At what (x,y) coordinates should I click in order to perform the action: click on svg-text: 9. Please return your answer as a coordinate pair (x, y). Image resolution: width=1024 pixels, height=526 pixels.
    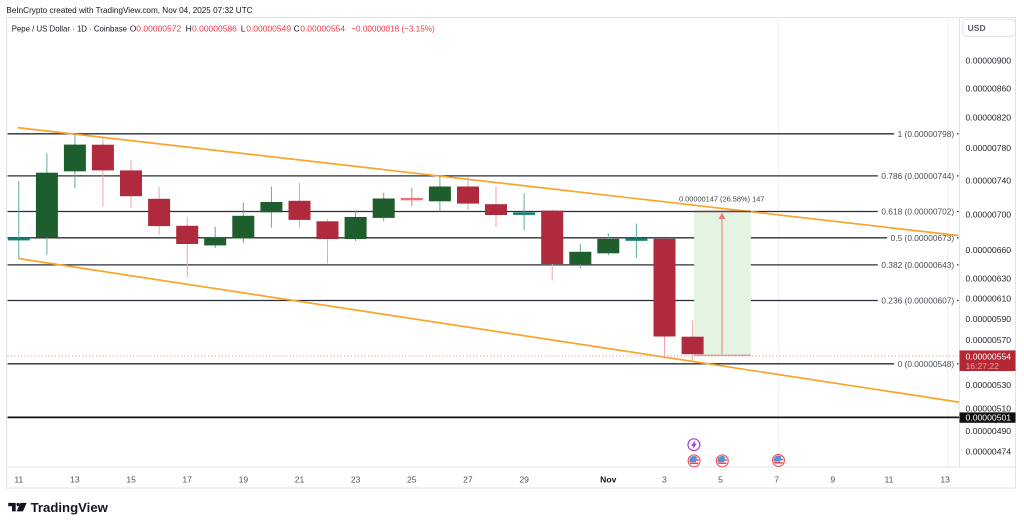
    Looking at the image, I should click on (832, 480).